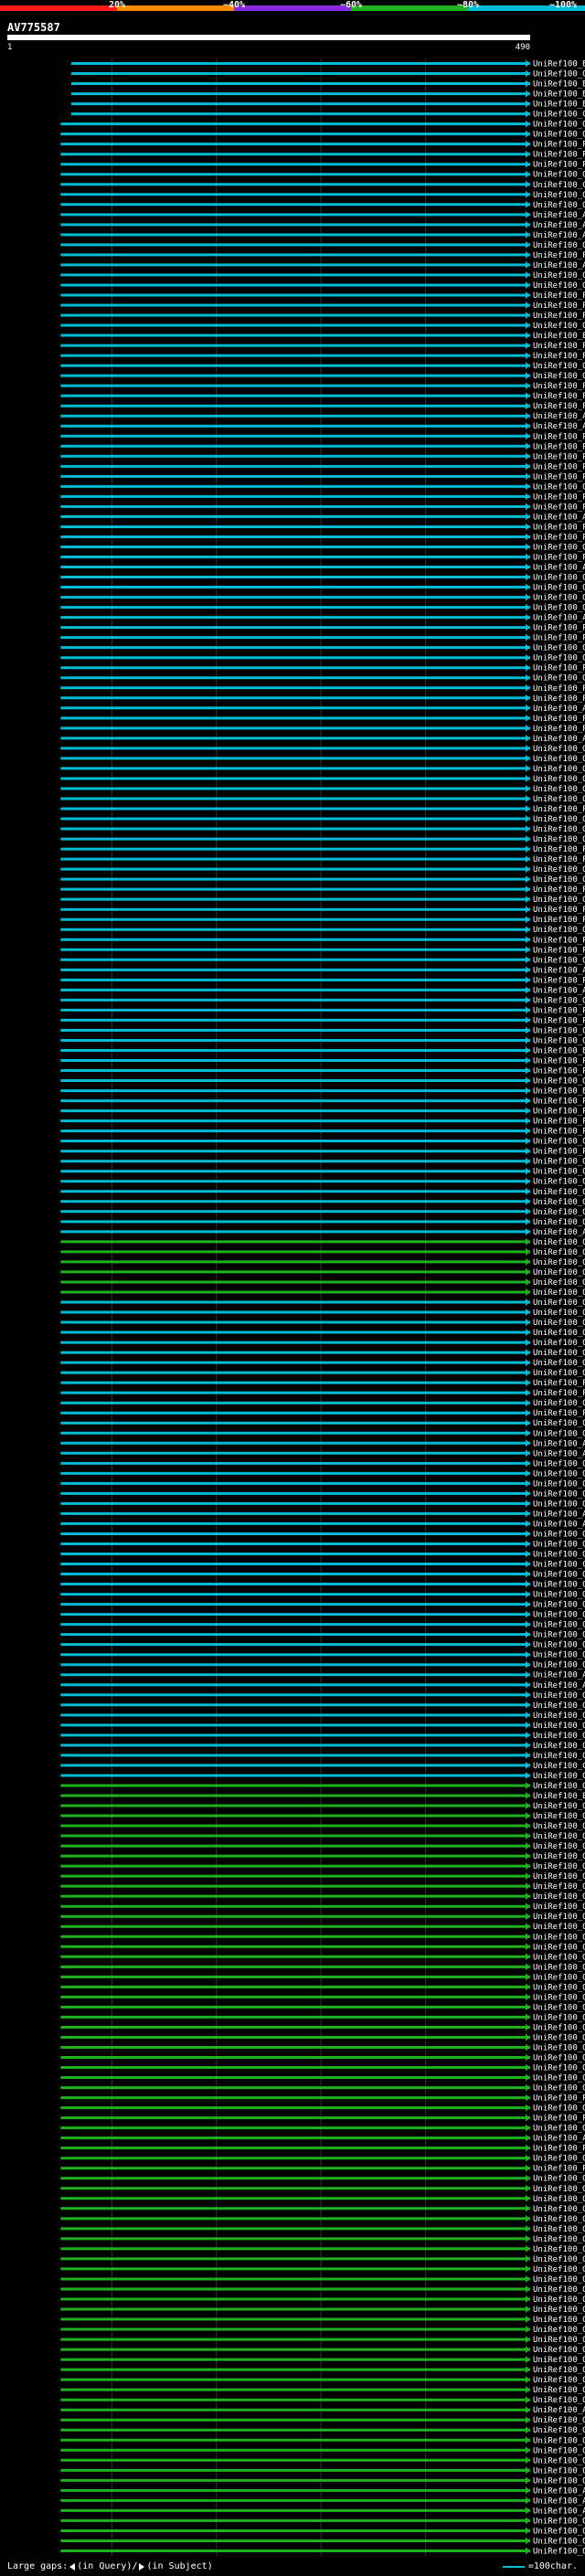  What do you see at coordinates (559, 1957) in the screenshot?
I see `hit-accession: UniRef100_Q9SWP7` at bounding box center [559, 1957].